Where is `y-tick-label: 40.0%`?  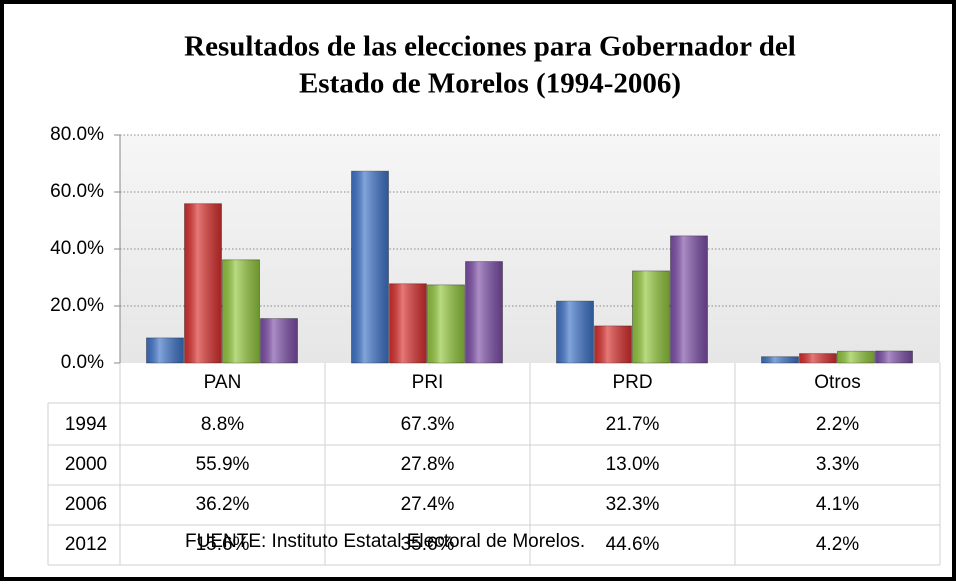
y-tick-label: 40.0% is located at coordinates (77, 248).